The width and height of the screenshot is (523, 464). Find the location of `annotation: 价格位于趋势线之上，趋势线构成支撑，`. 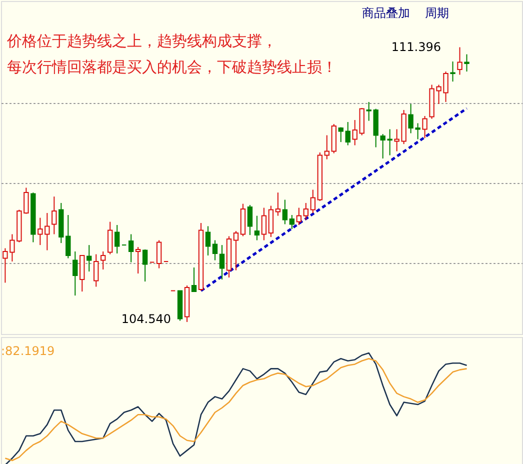

annotation: 价格位于趋势线之上，趋势线构成支撑， is located at coordinates (141, 41).